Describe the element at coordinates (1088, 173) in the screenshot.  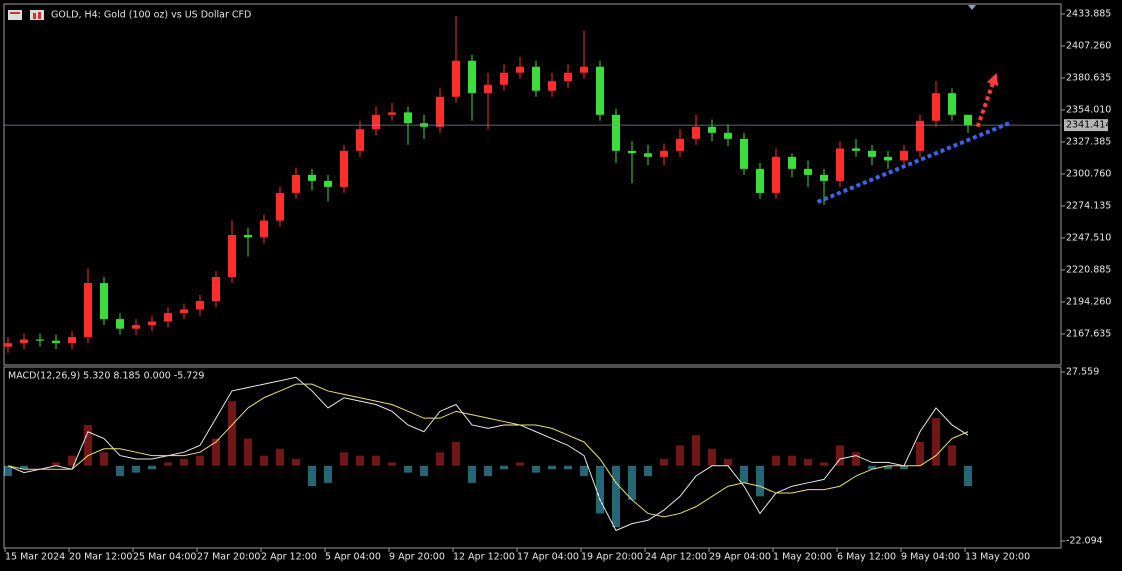
I see `y-tick-label: 2300.760` at that location.